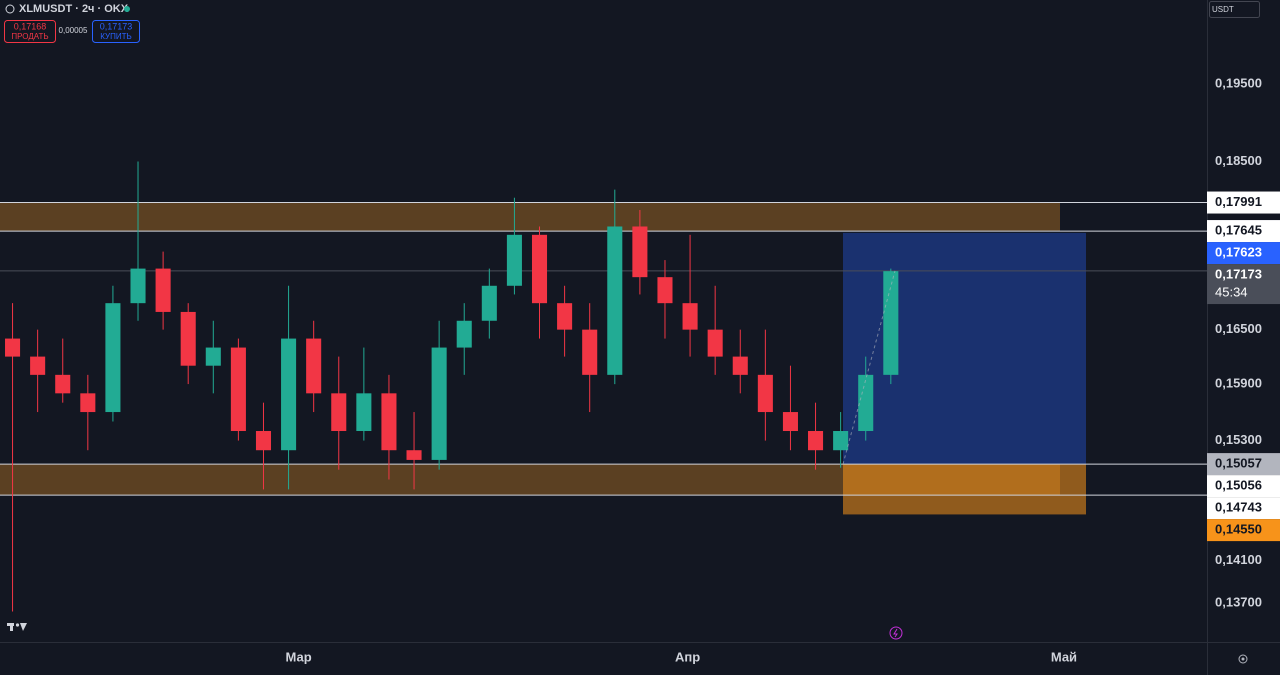 This screenshot has width=1280, height=675. What do you see at coordinates (1238, 274) in the screenshot?
I see `price-marker-label: 0,17173` at bounding box center [1238, 274].